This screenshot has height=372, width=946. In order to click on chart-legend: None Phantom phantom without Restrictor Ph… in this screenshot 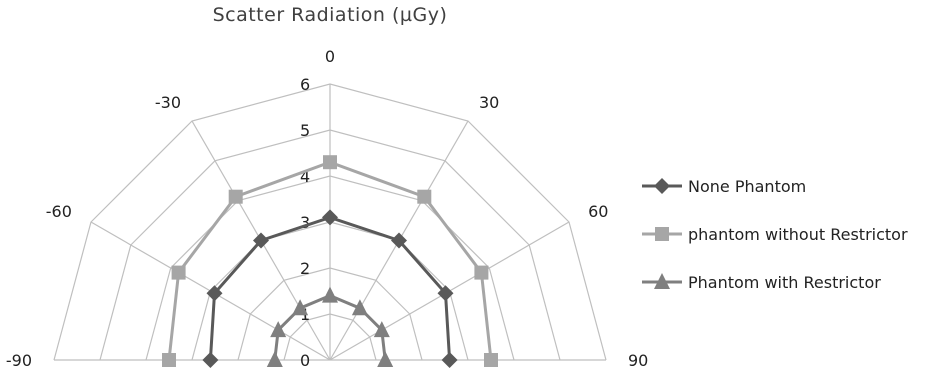, I will do `click(774, 234)`.